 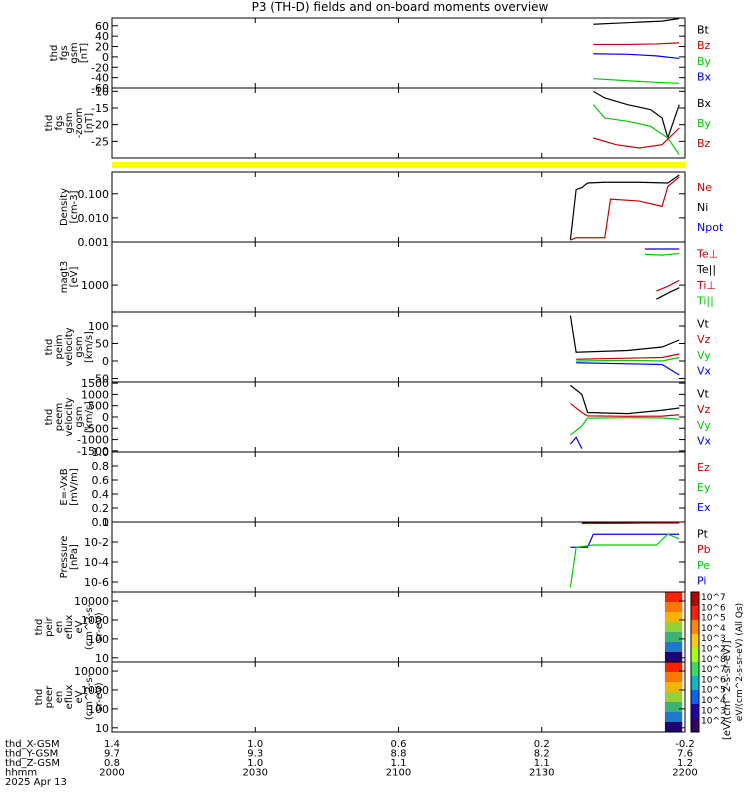 What do you see at coordinates (101, 480) in the screenshot?
I see `y-tick-label: 0.6` at bounding box center [101, 480].